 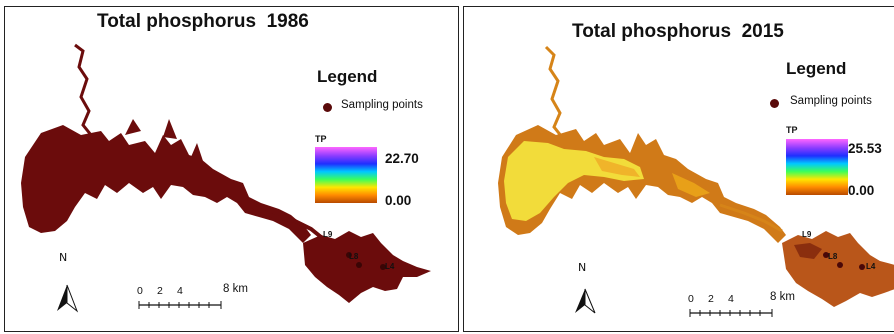 I want to click on side-bays, so click(x=164, y=140).